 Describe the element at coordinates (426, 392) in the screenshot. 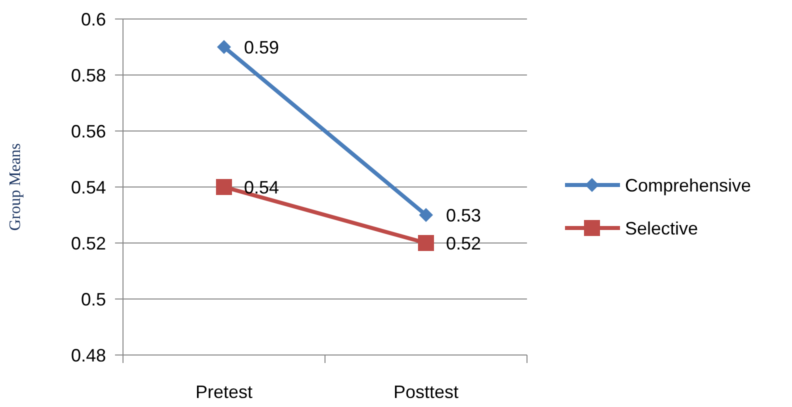

I see `x-tick-label: Posttest` at that location.